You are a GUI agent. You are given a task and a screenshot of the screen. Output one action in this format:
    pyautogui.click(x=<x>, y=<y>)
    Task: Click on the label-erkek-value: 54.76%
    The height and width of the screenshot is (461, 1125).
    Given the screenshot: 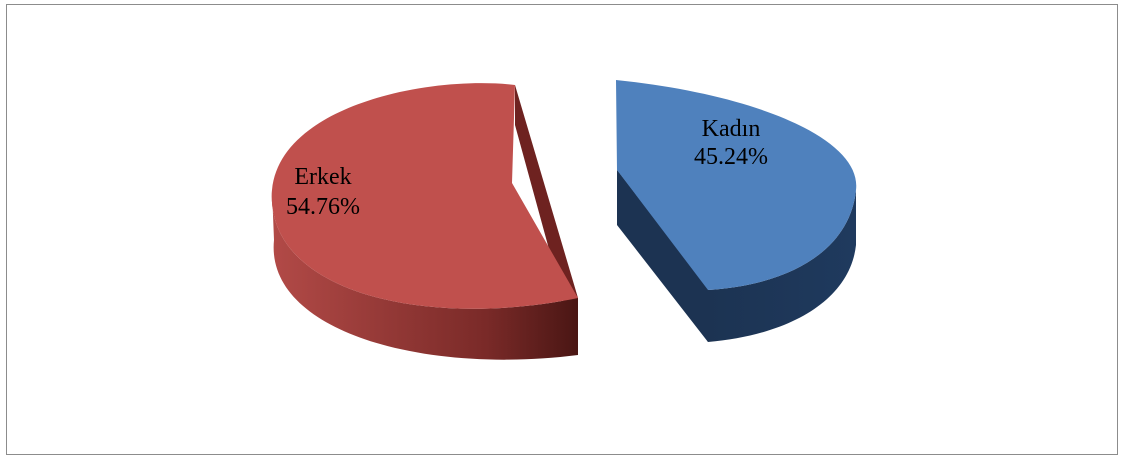 What is the action you would take?
    pyautogui.click(x=323, y=207)
    